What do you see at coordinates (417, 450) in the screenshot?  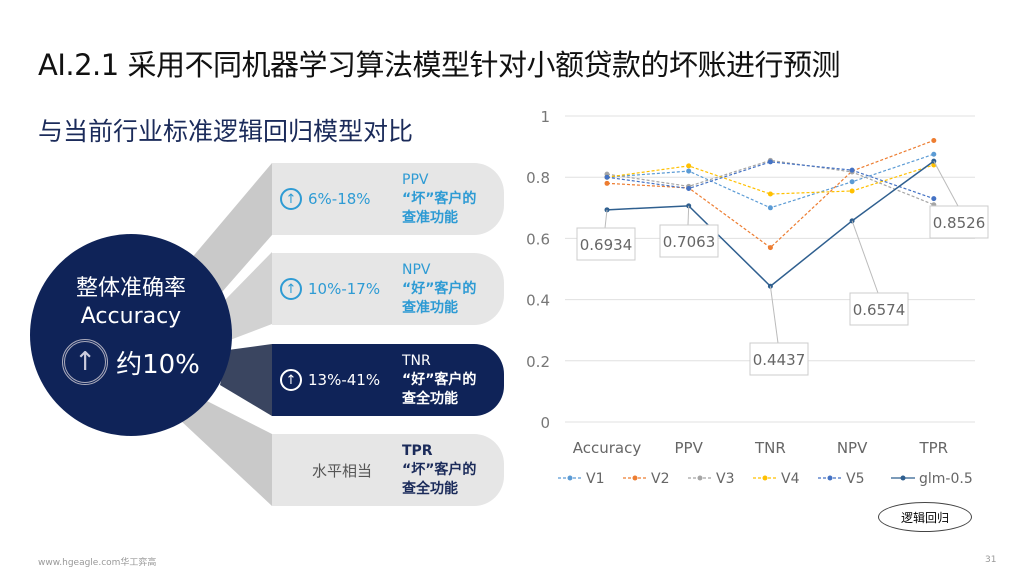 I see `metric-name: TPR` at bounding box center [417, 450].